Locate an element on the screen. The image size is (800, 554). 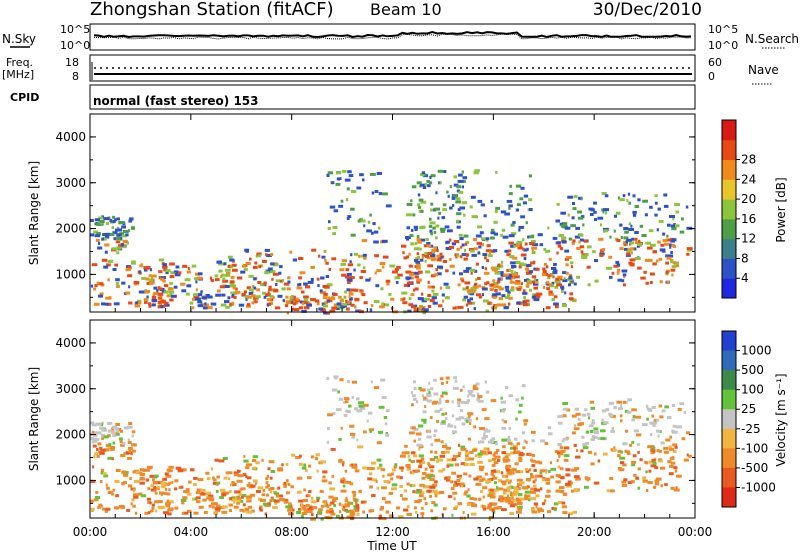
y-tick-label: 4000 is located at coordinates (70, 343).